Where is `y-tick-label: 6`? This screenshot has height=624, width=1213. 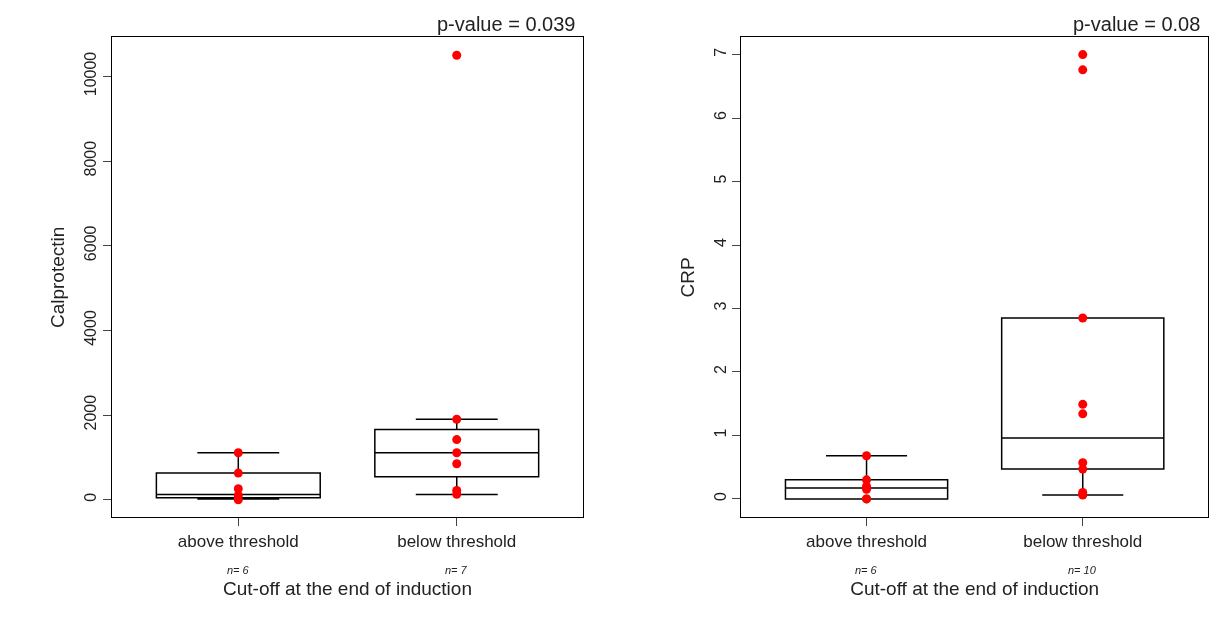
y-tick-label: 6 is located at coordinates (720, 116).